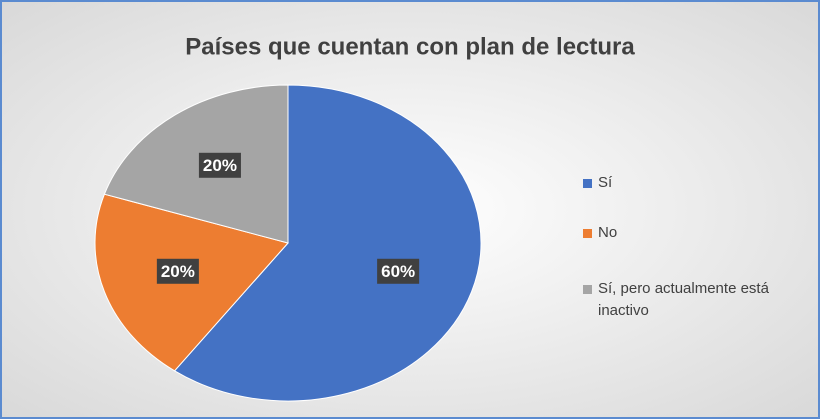 The width and height of the screenshot is (820, 419). What do you see at coordinates (683, 299) in the screenshot?
I see `legend-label: Sí, pero actualmente está inactivo` at bounding box center [683, 299].